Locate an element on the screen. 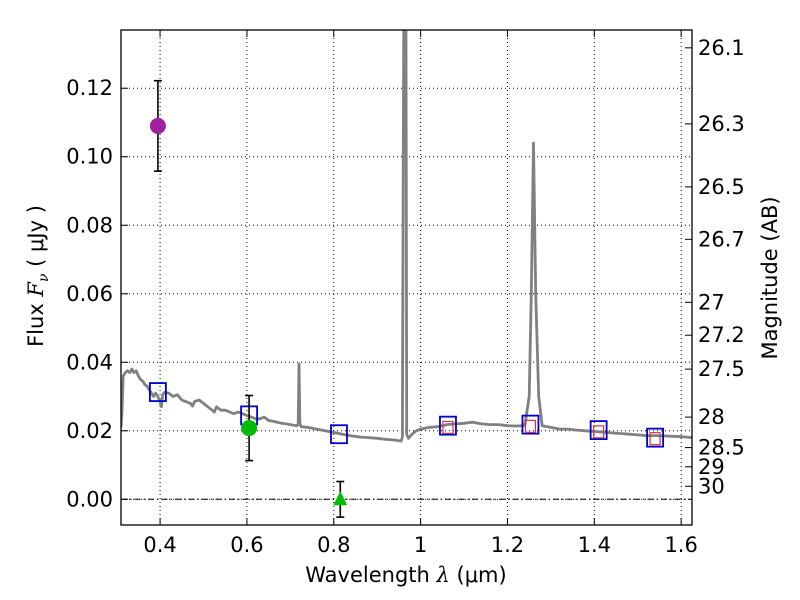 The image size is (800, 600). u-band-marker is located at coordinates (157, 125).